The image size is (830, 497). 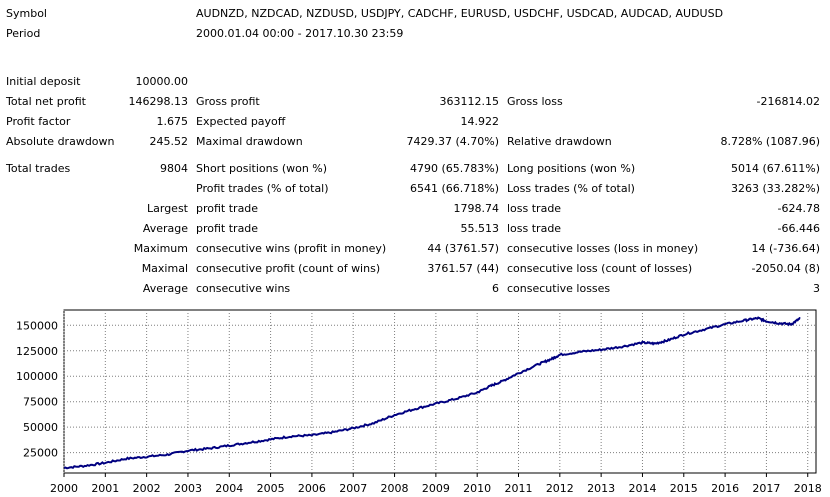 What do you see at coordinates (785, 268) in the screenshot?
I see `maximal-consec-loss-value: -2050.04 (8)` at bounding box center [785, 268].